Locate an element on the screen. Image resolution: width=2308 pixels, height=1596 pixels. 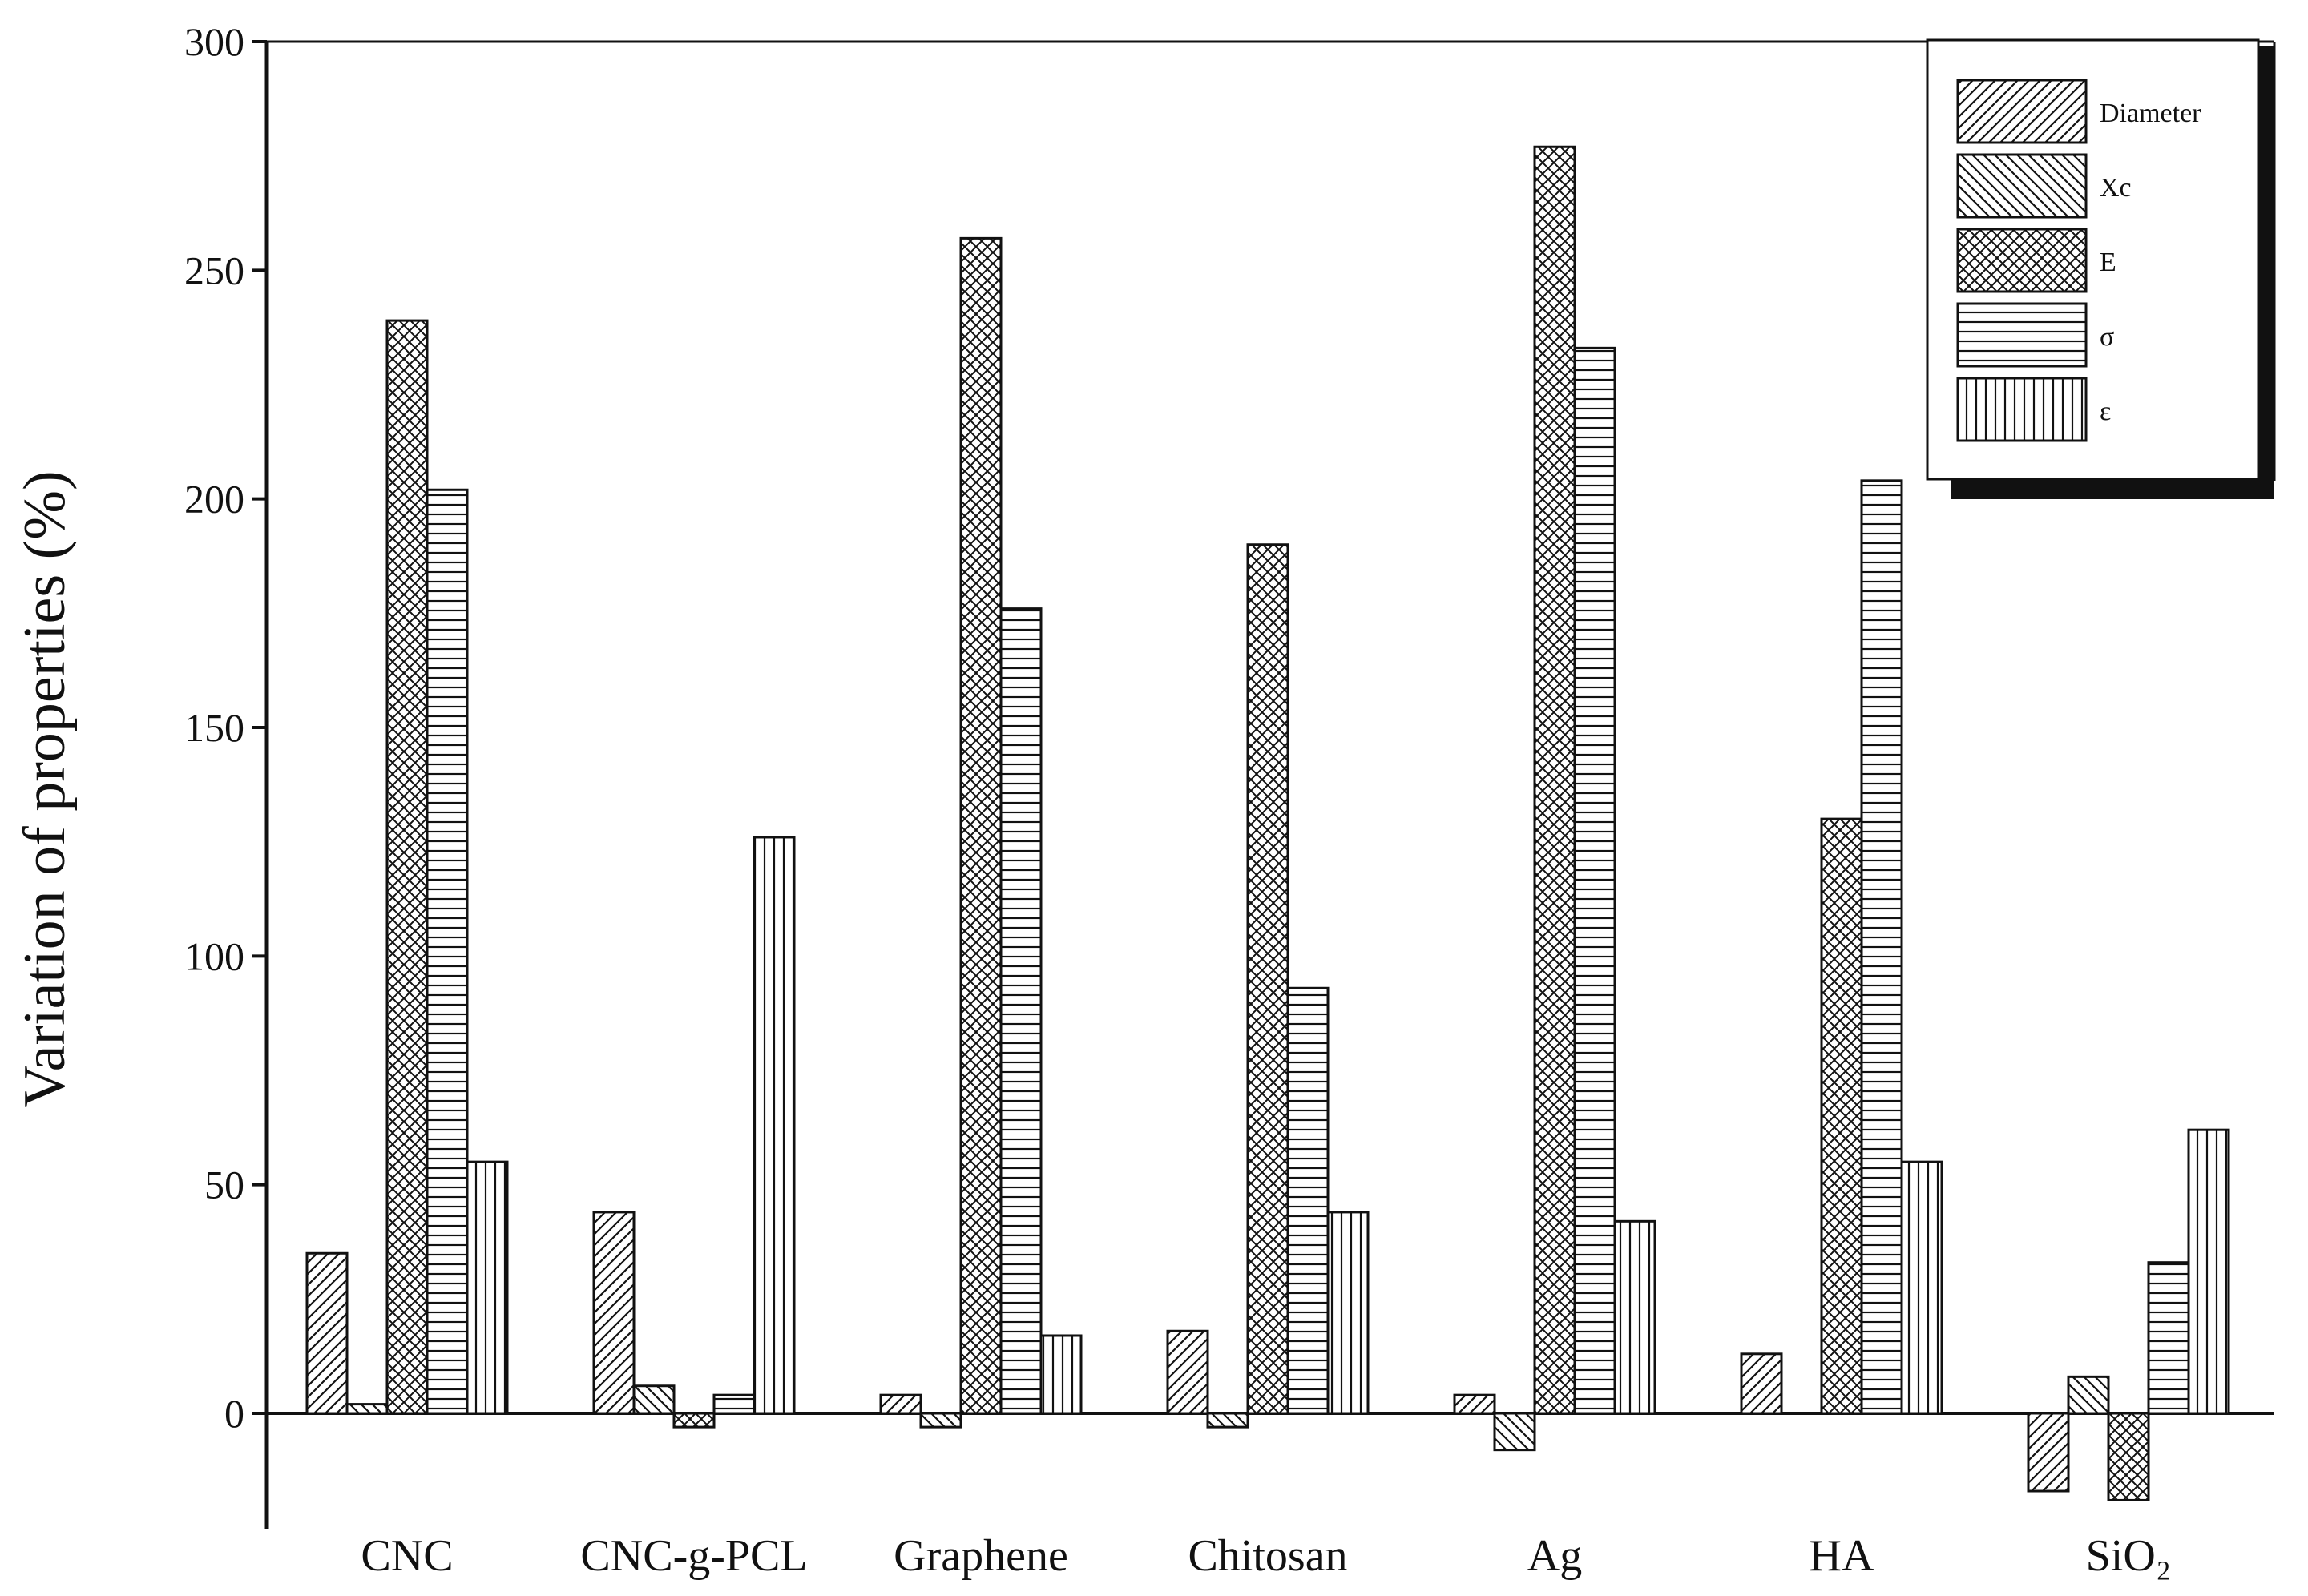
bar-E-Ag is located at coordinates (1554, 780).